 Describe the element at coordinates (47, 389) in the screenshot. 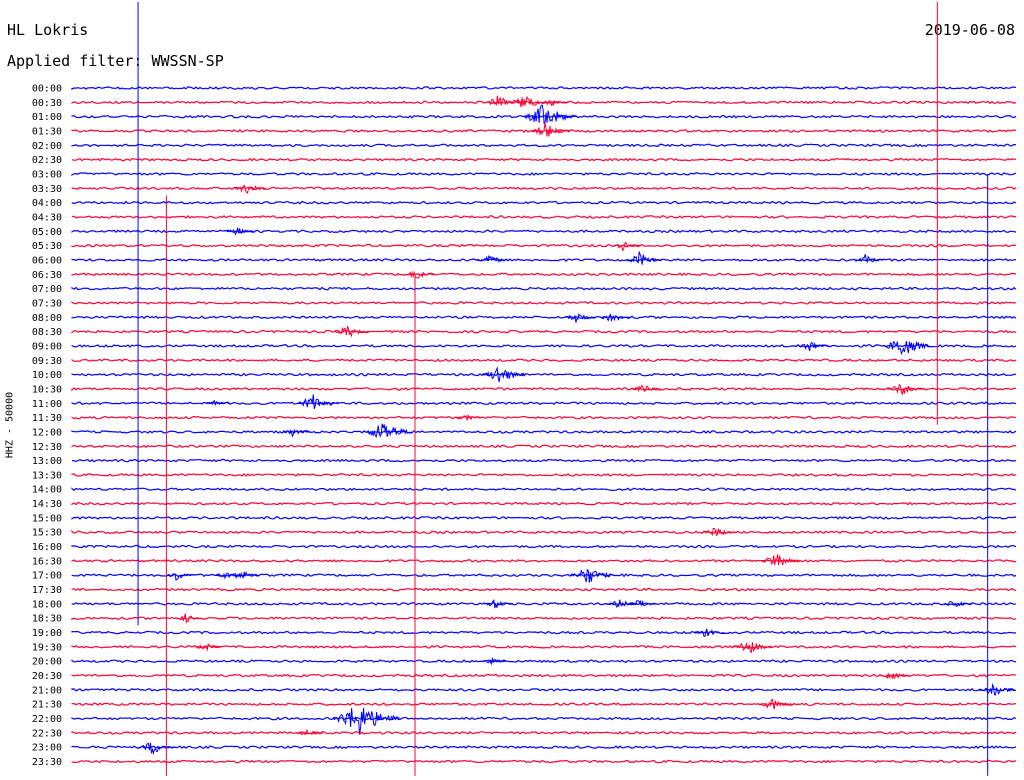

I see `row-time-label: 10:30` at that location.